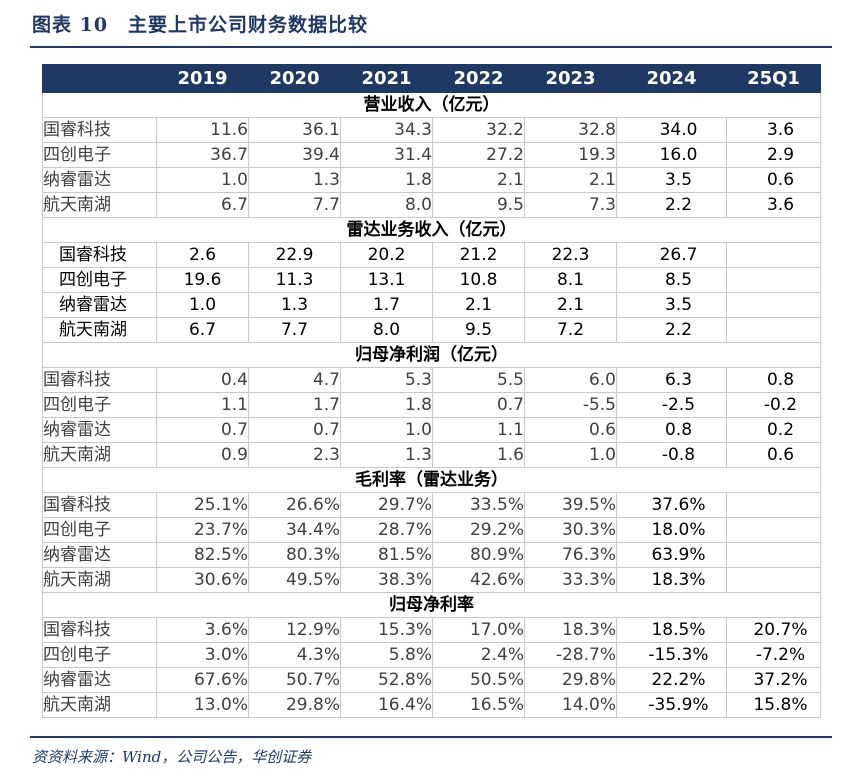  I want to click on value-cell: 67.6%, so click(202, 680).